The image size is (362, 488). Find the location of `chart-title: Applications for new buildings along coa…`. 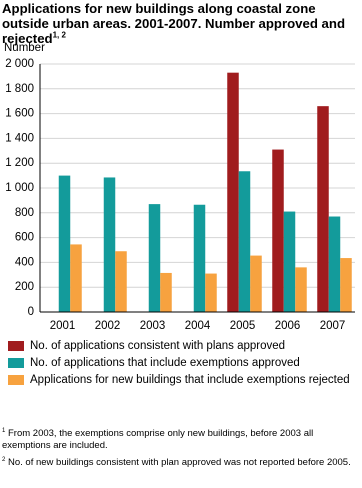

chart-title: Applications for new buildings along coa… is located at coordinates (173, 23).